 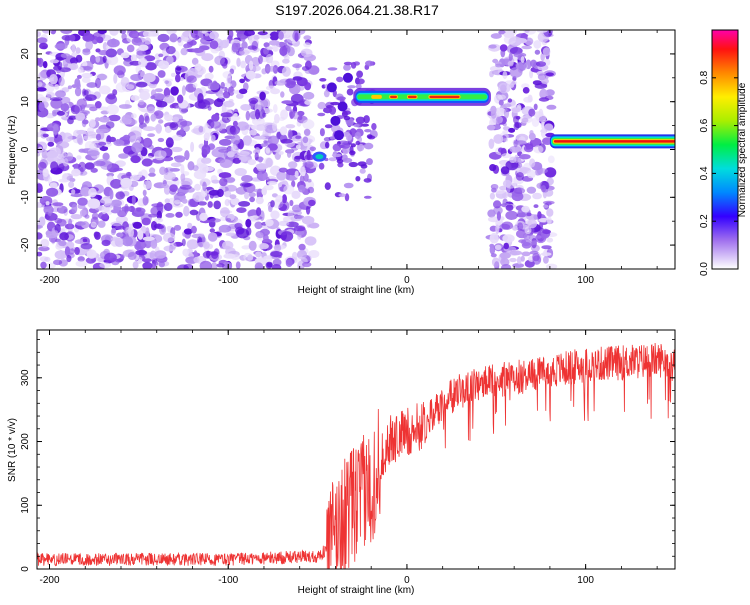 I want to click on spectrogram-ylabel: Frequency (Hz), so click(x=12, y=150).